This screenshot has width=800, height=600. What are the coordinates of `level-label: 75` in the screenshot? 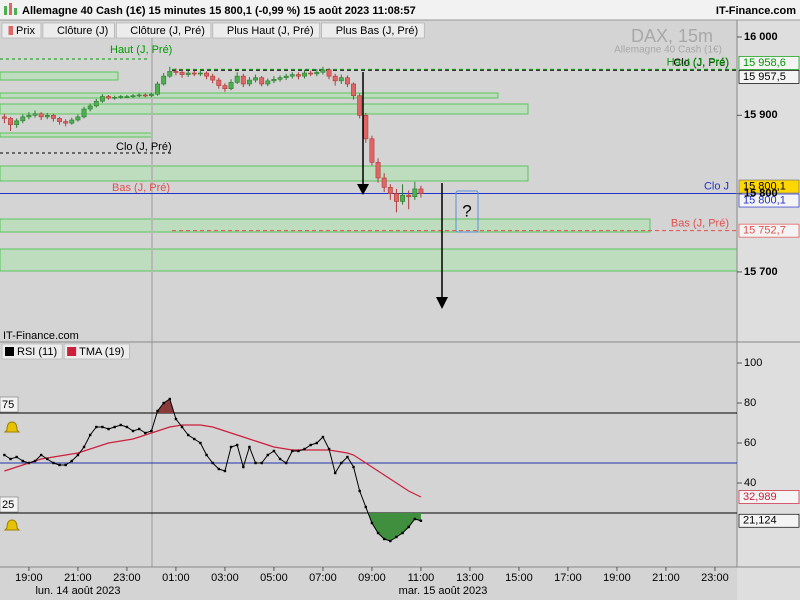 It's located at (8, 405).